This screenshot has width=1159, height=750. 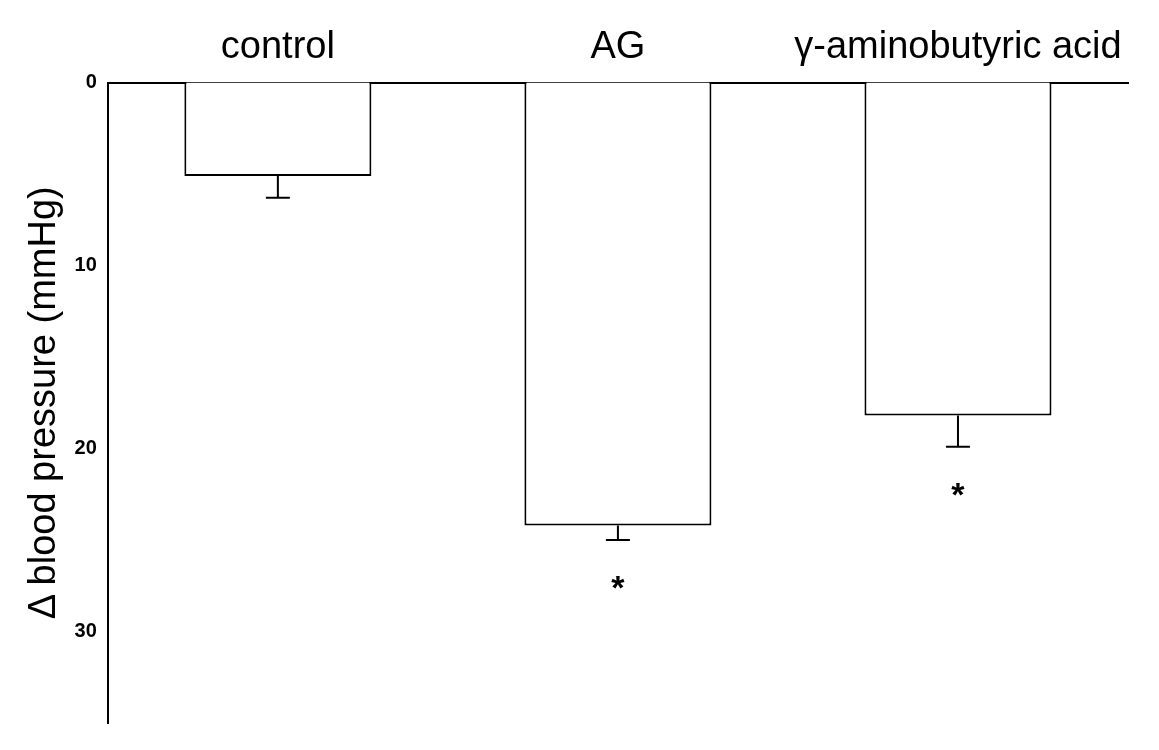 I want to click on y-tick-label: 20, so click(x=85, y=447).